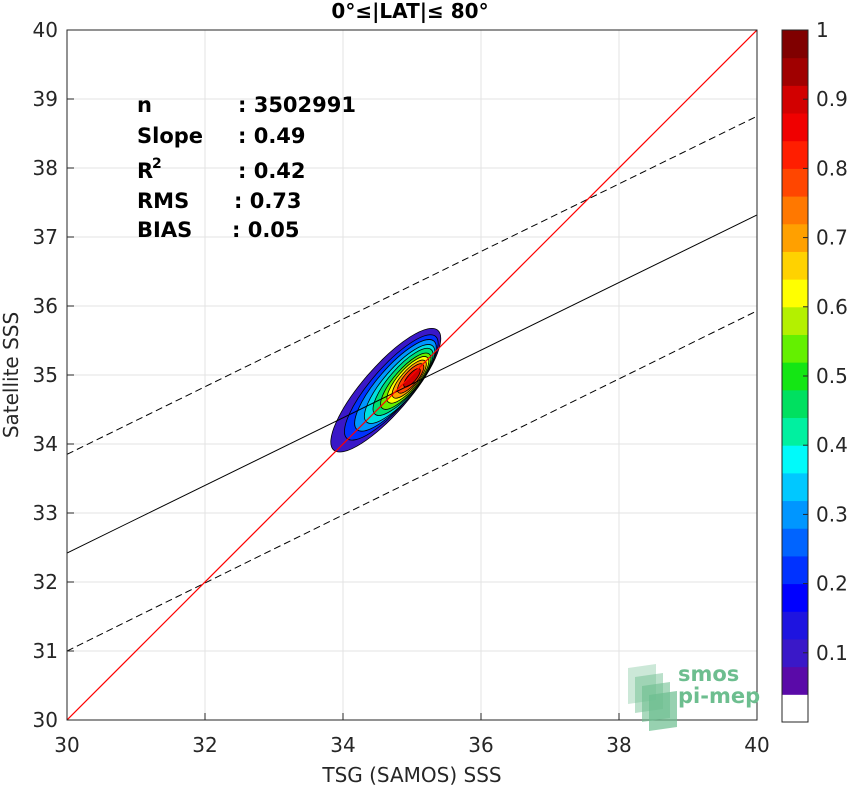  What do you see at coordinates (272, 136) in the screenshot?
I see `stat-value: : 0.49` at bounding box center [272, 136].